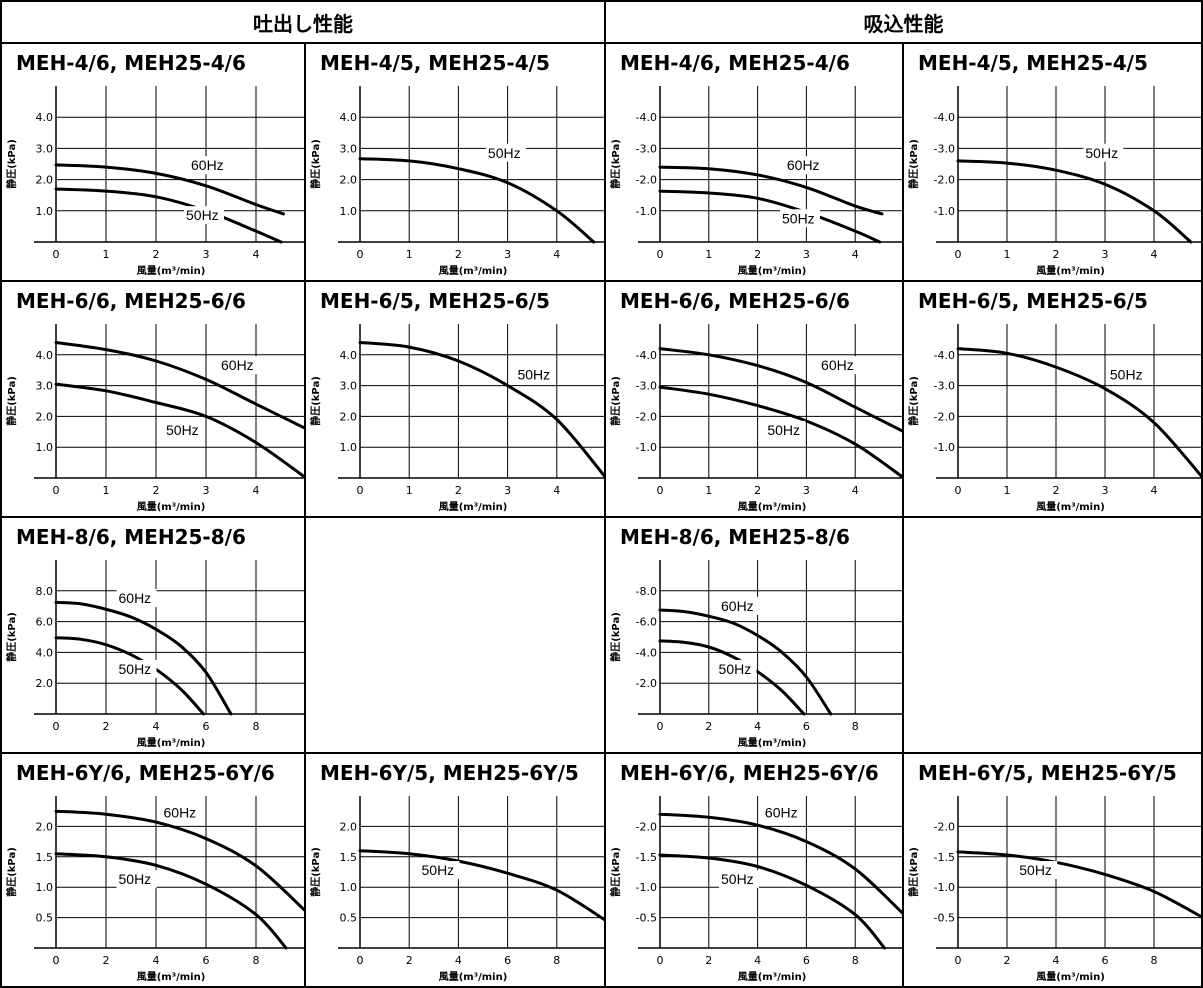 The width and height of the screenshot is (1203, 988). Describe the element at coordinates (1047, 773) in the screenshot. I see `chart-title: MEH-6Y/5, MEH25-6Y/5` at that location.